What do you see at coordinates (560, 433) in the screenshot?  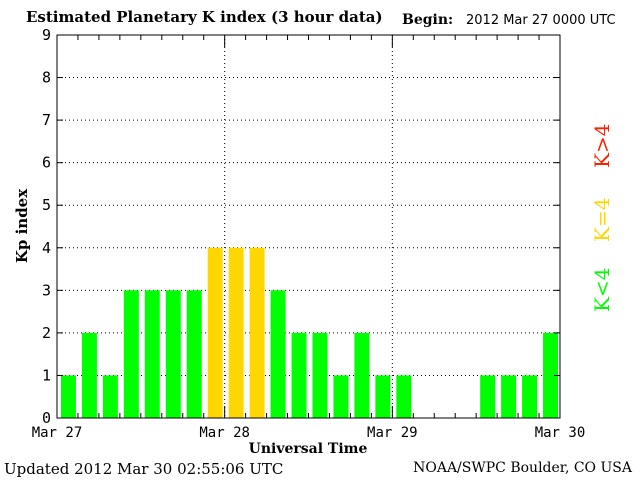 I see `x-tick-label: Mar 30` at bounding box center [560, 433].